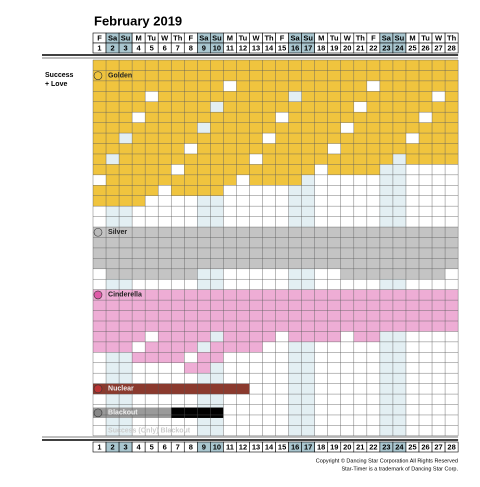 This screenshot has height=487, width=480. I want to click on day-number: 12, so click(243, 47).